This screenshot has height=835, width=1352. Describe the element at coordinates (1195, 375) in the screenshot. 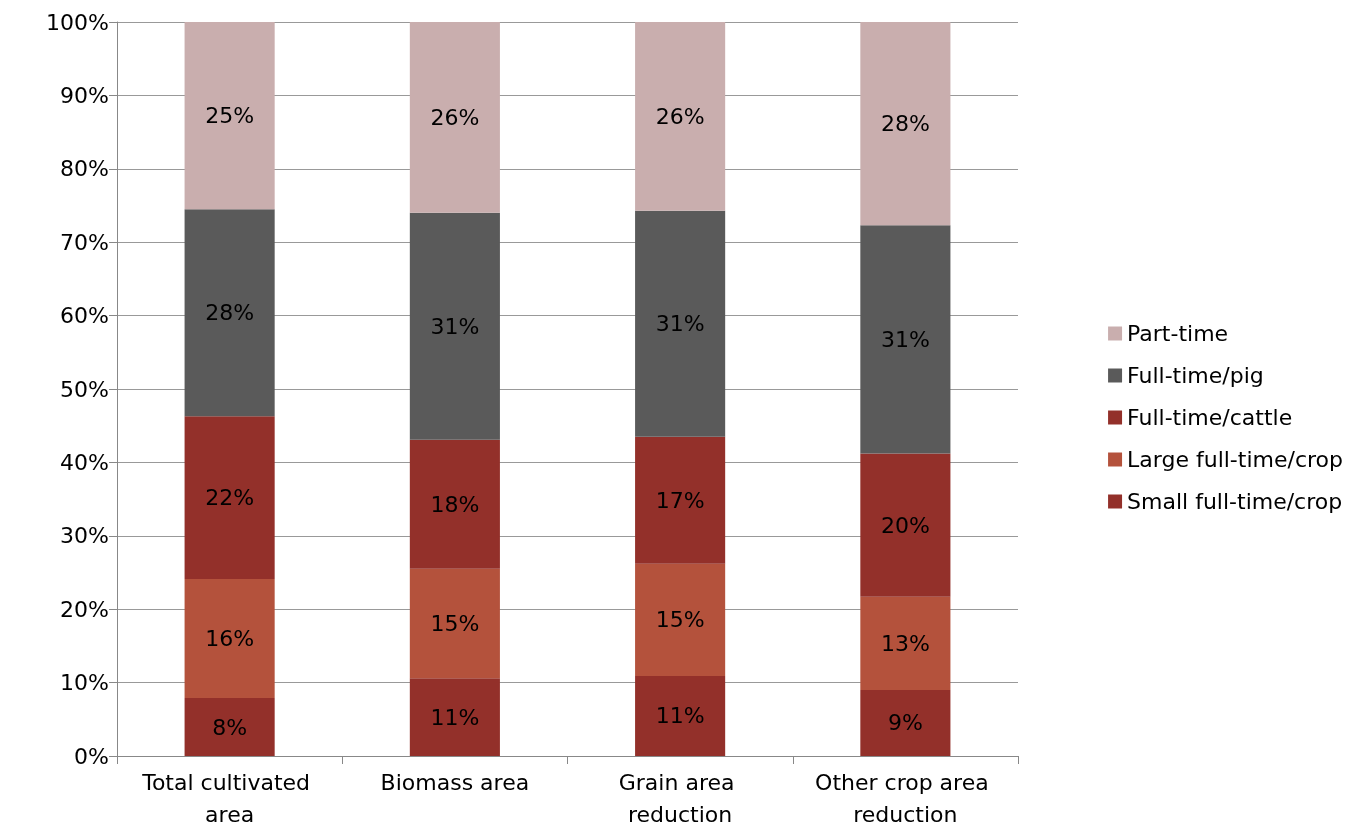

I see `legend-label: Full-time/pig` at that location.